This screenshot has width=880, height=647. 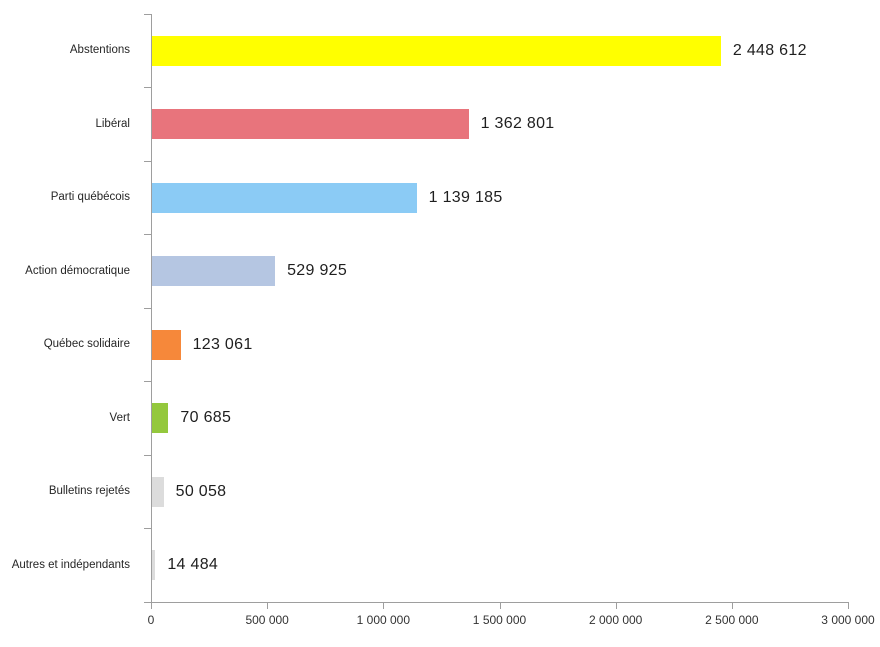 What do you see at coordinates (284, 197) in the screenshot?
I see `bar-parti-quebecois` at bounding box center [284, 197].